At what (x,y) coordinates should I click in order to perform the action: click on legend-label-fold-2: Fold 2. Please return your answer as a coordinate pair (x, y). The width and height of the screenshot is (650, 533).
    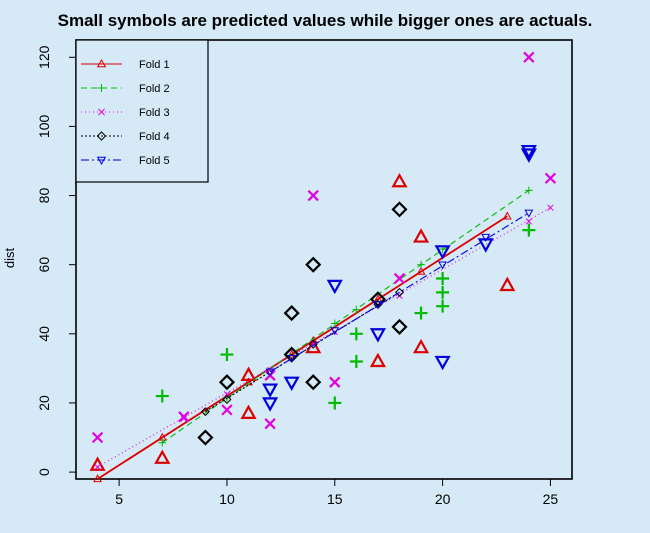
    Looking at the image, I should click on (154, 89).